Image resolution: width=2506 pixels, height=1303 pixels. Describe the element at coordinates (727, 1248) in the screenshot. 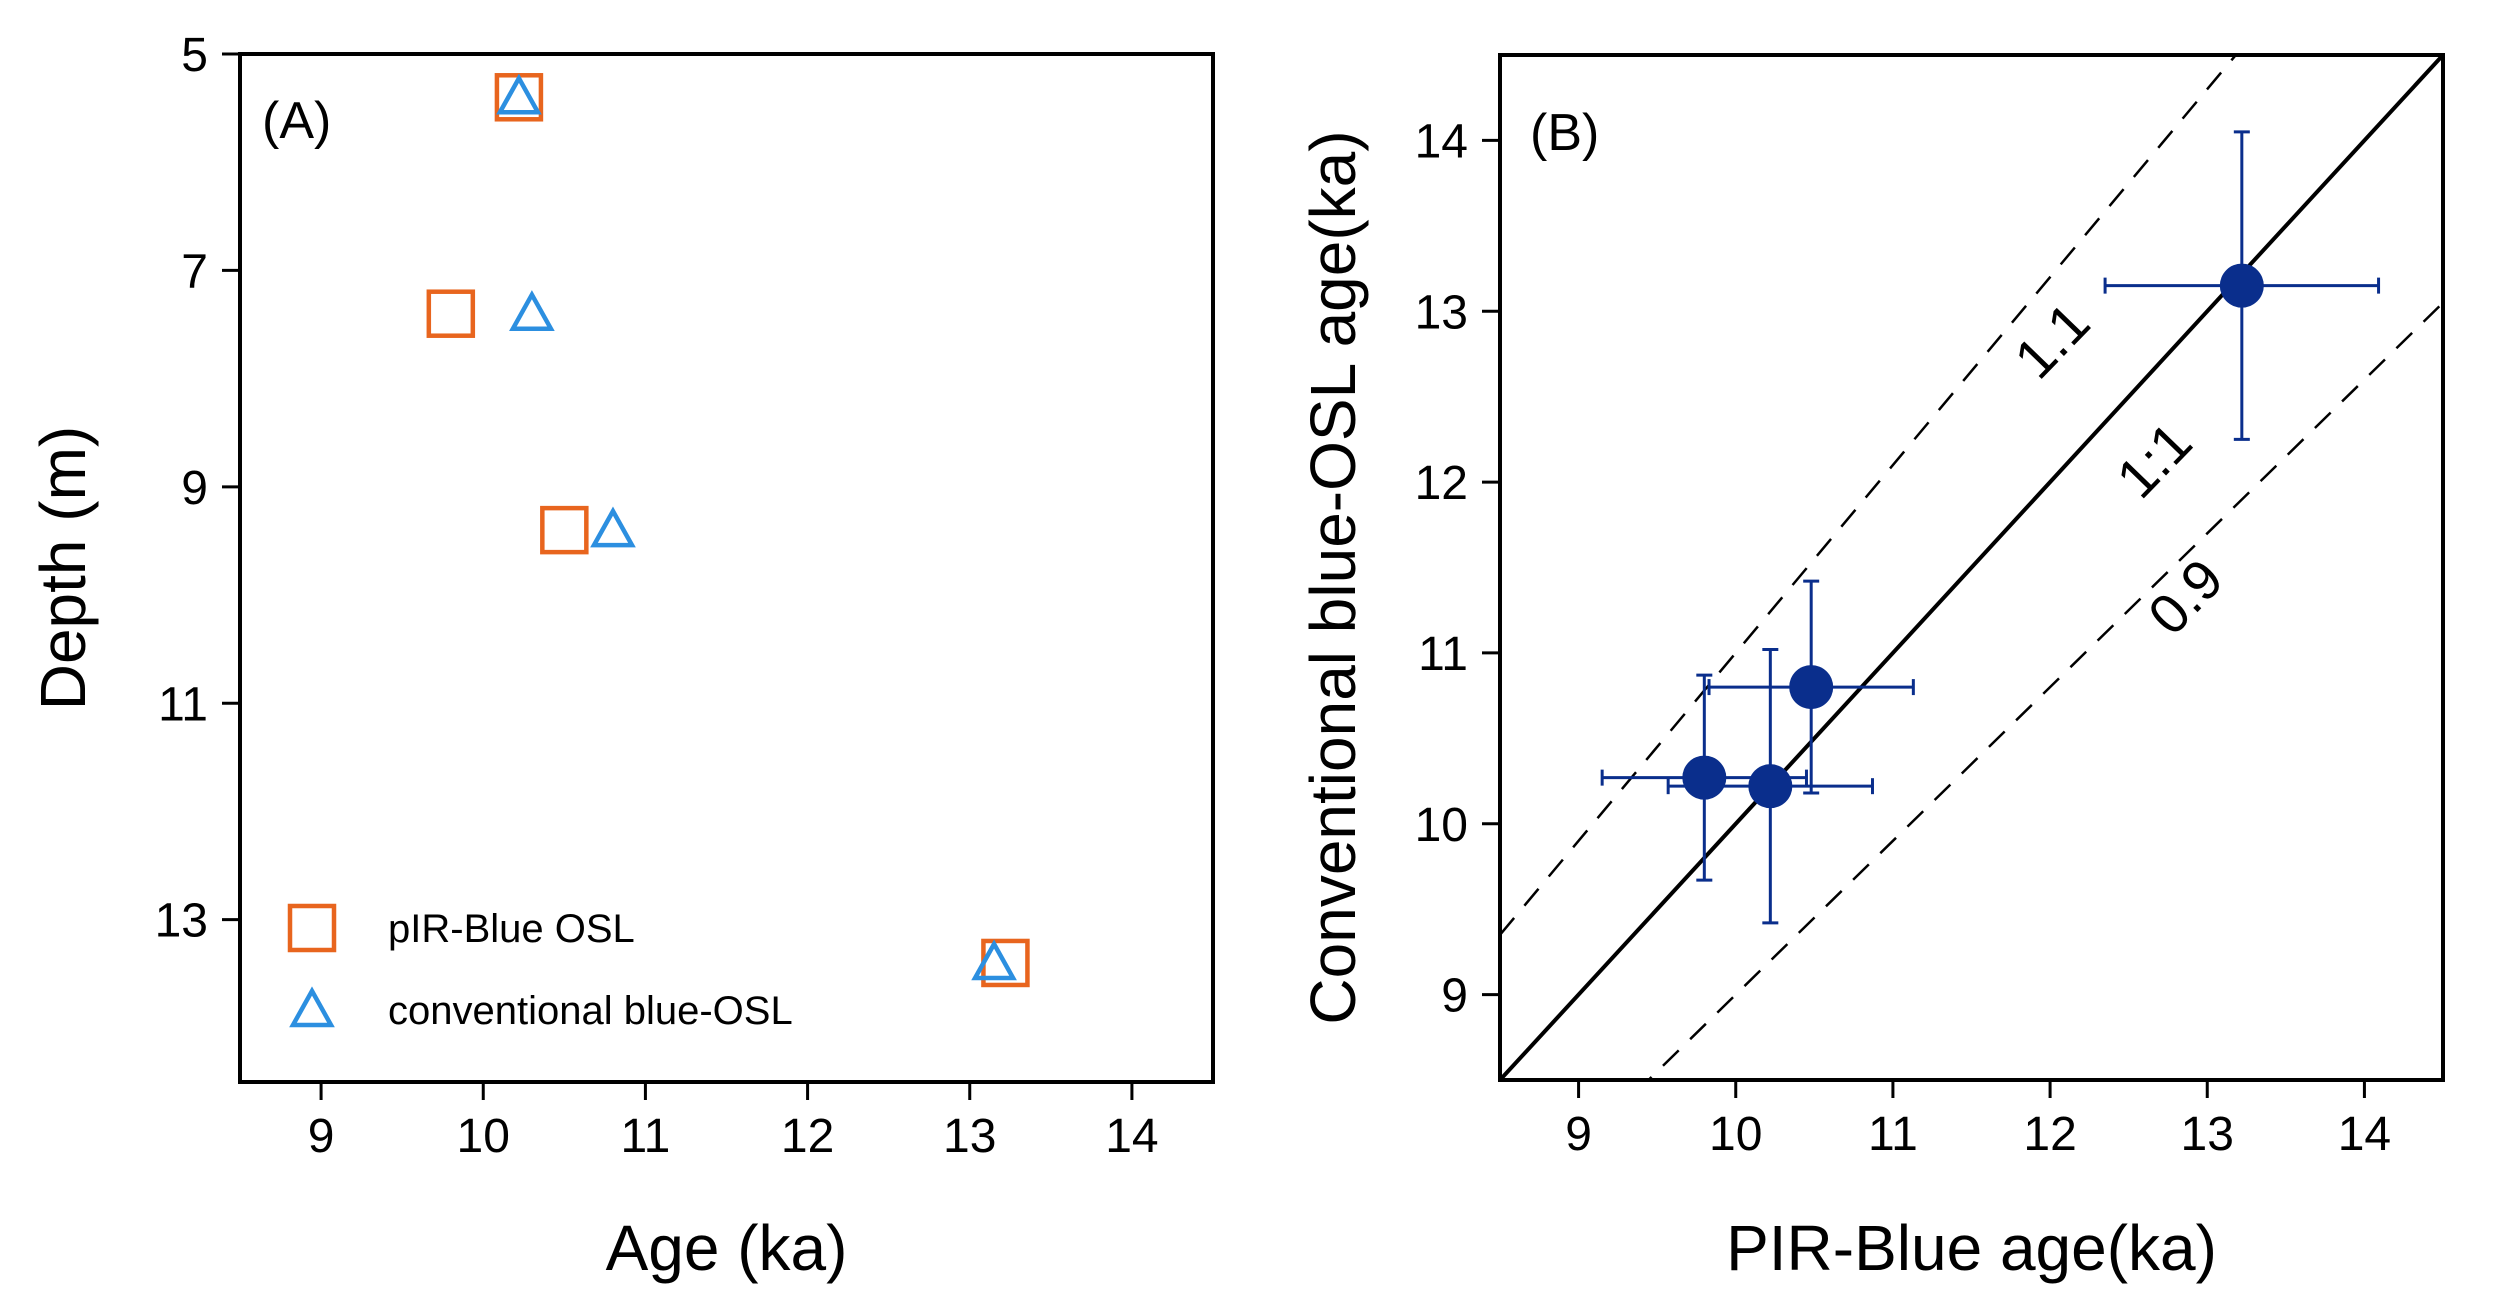

I see `x-axis-title-a: Age (ka)` at that location.